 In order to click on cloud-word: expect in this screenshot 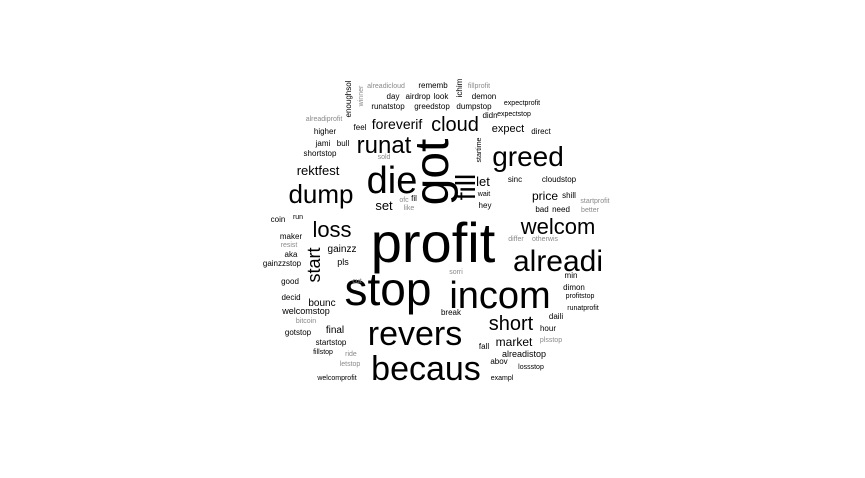, I will do `click(508, 129)`.